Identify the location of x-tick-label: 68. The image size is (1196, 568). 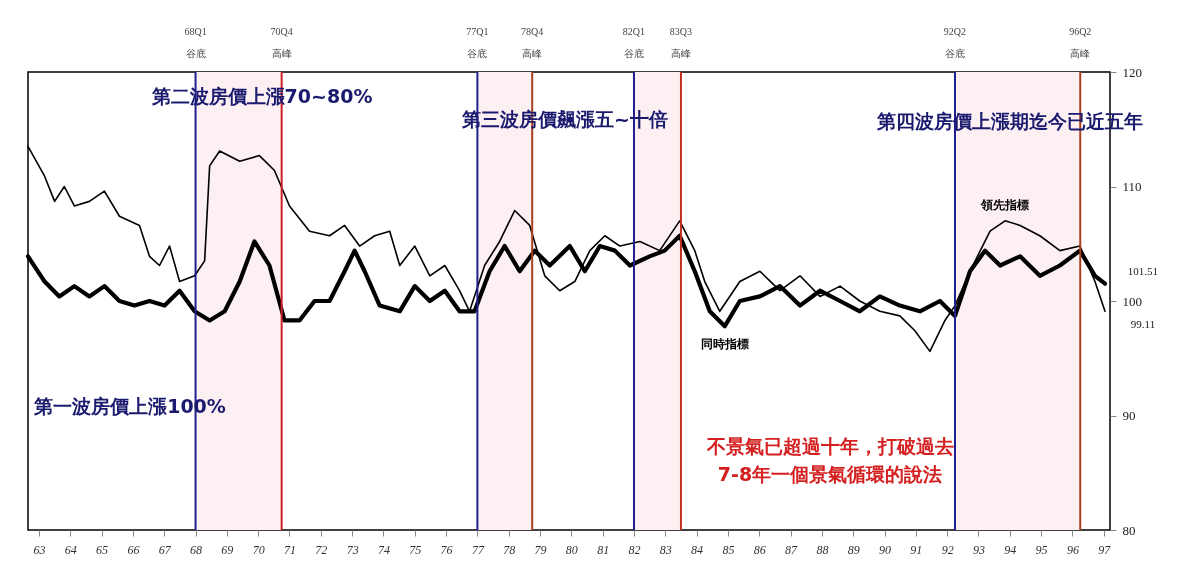
(196, 549).